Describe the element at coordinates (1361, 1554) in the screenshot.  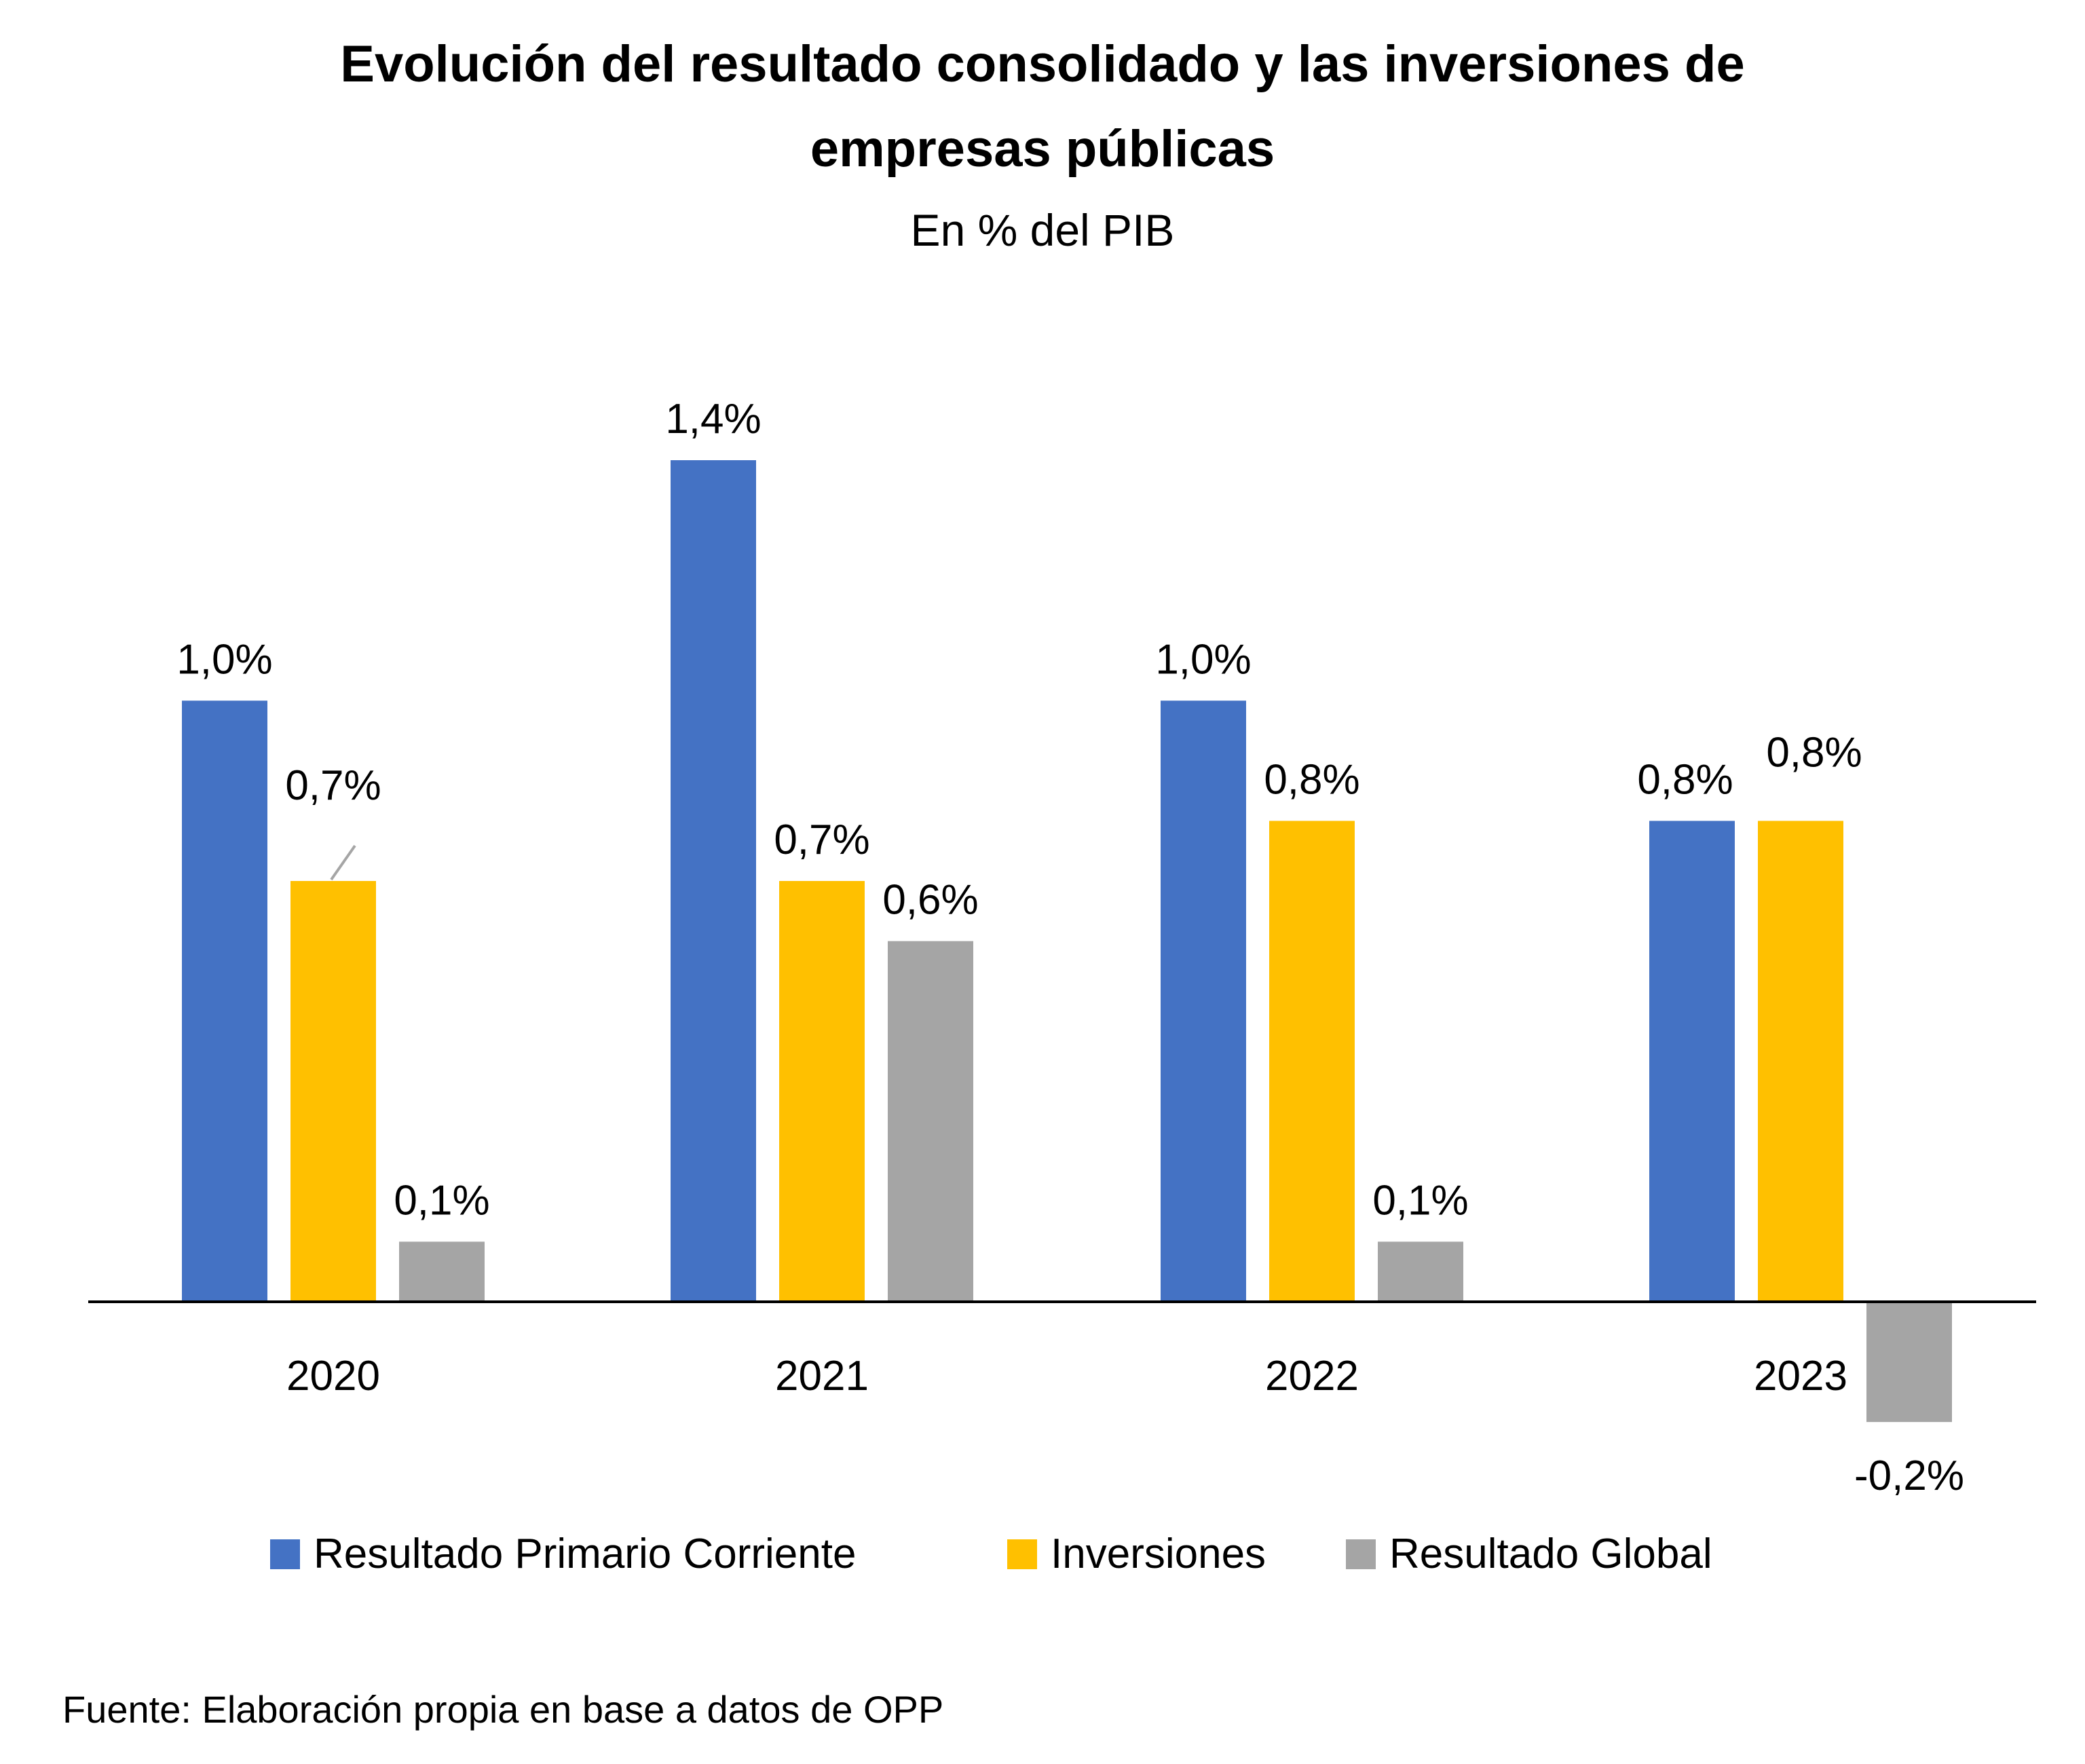
I see `legend-swatch-resultado-global` at that location.